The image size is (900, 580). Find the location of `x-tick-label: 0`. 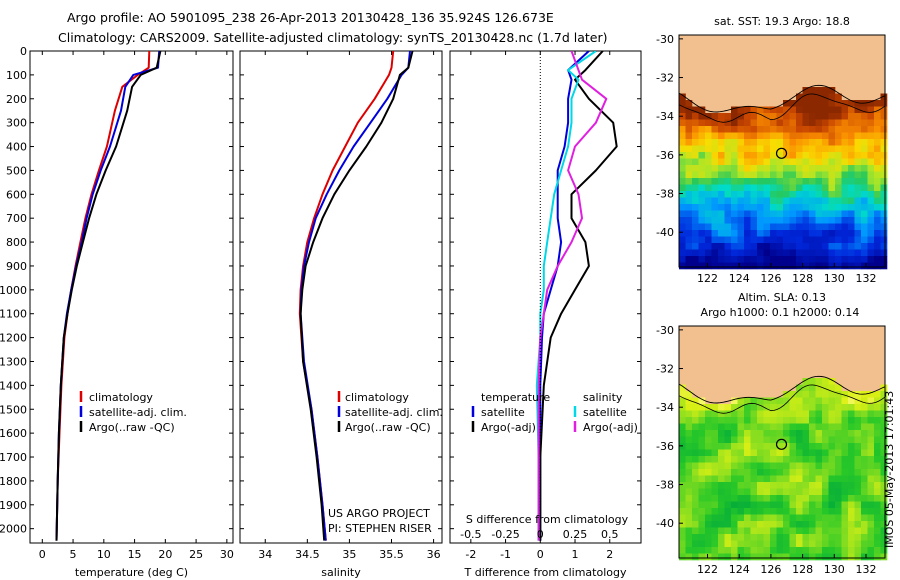

x-tick-label: 0 is located at coordinates (540, 554).